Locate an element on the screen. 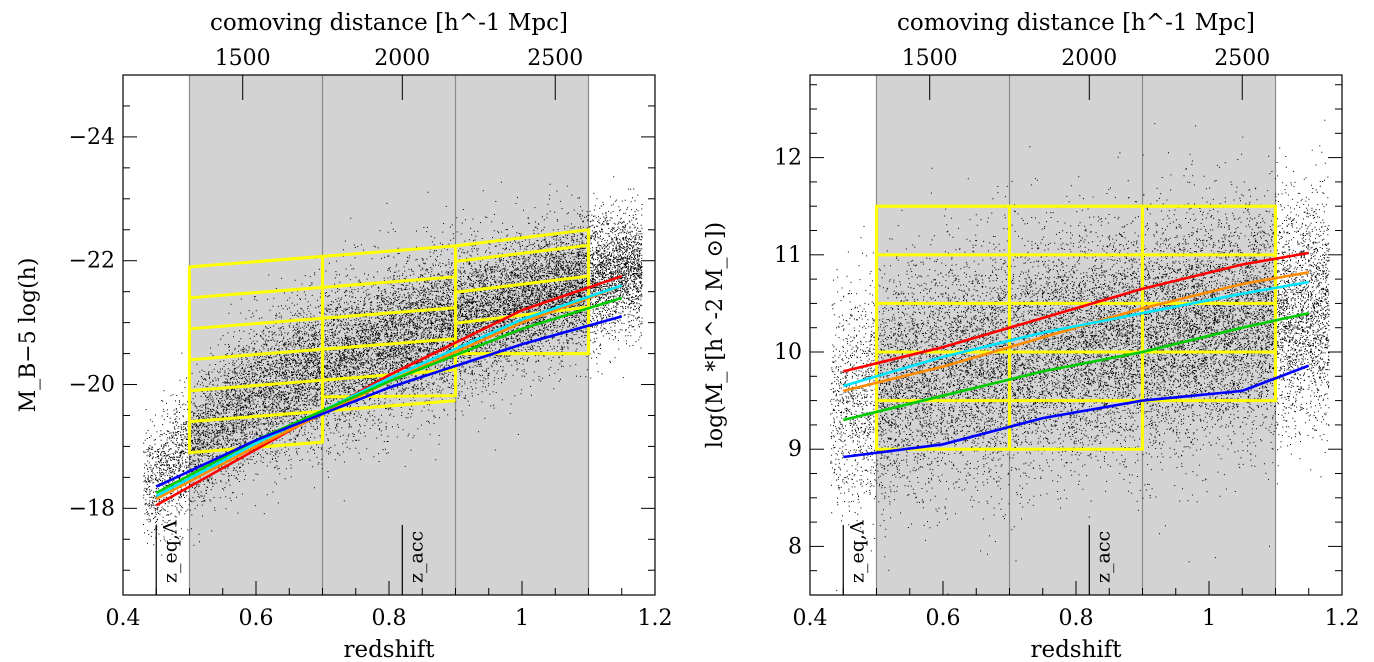  y-tick-label: 12 is located at coordinates (788, 158).